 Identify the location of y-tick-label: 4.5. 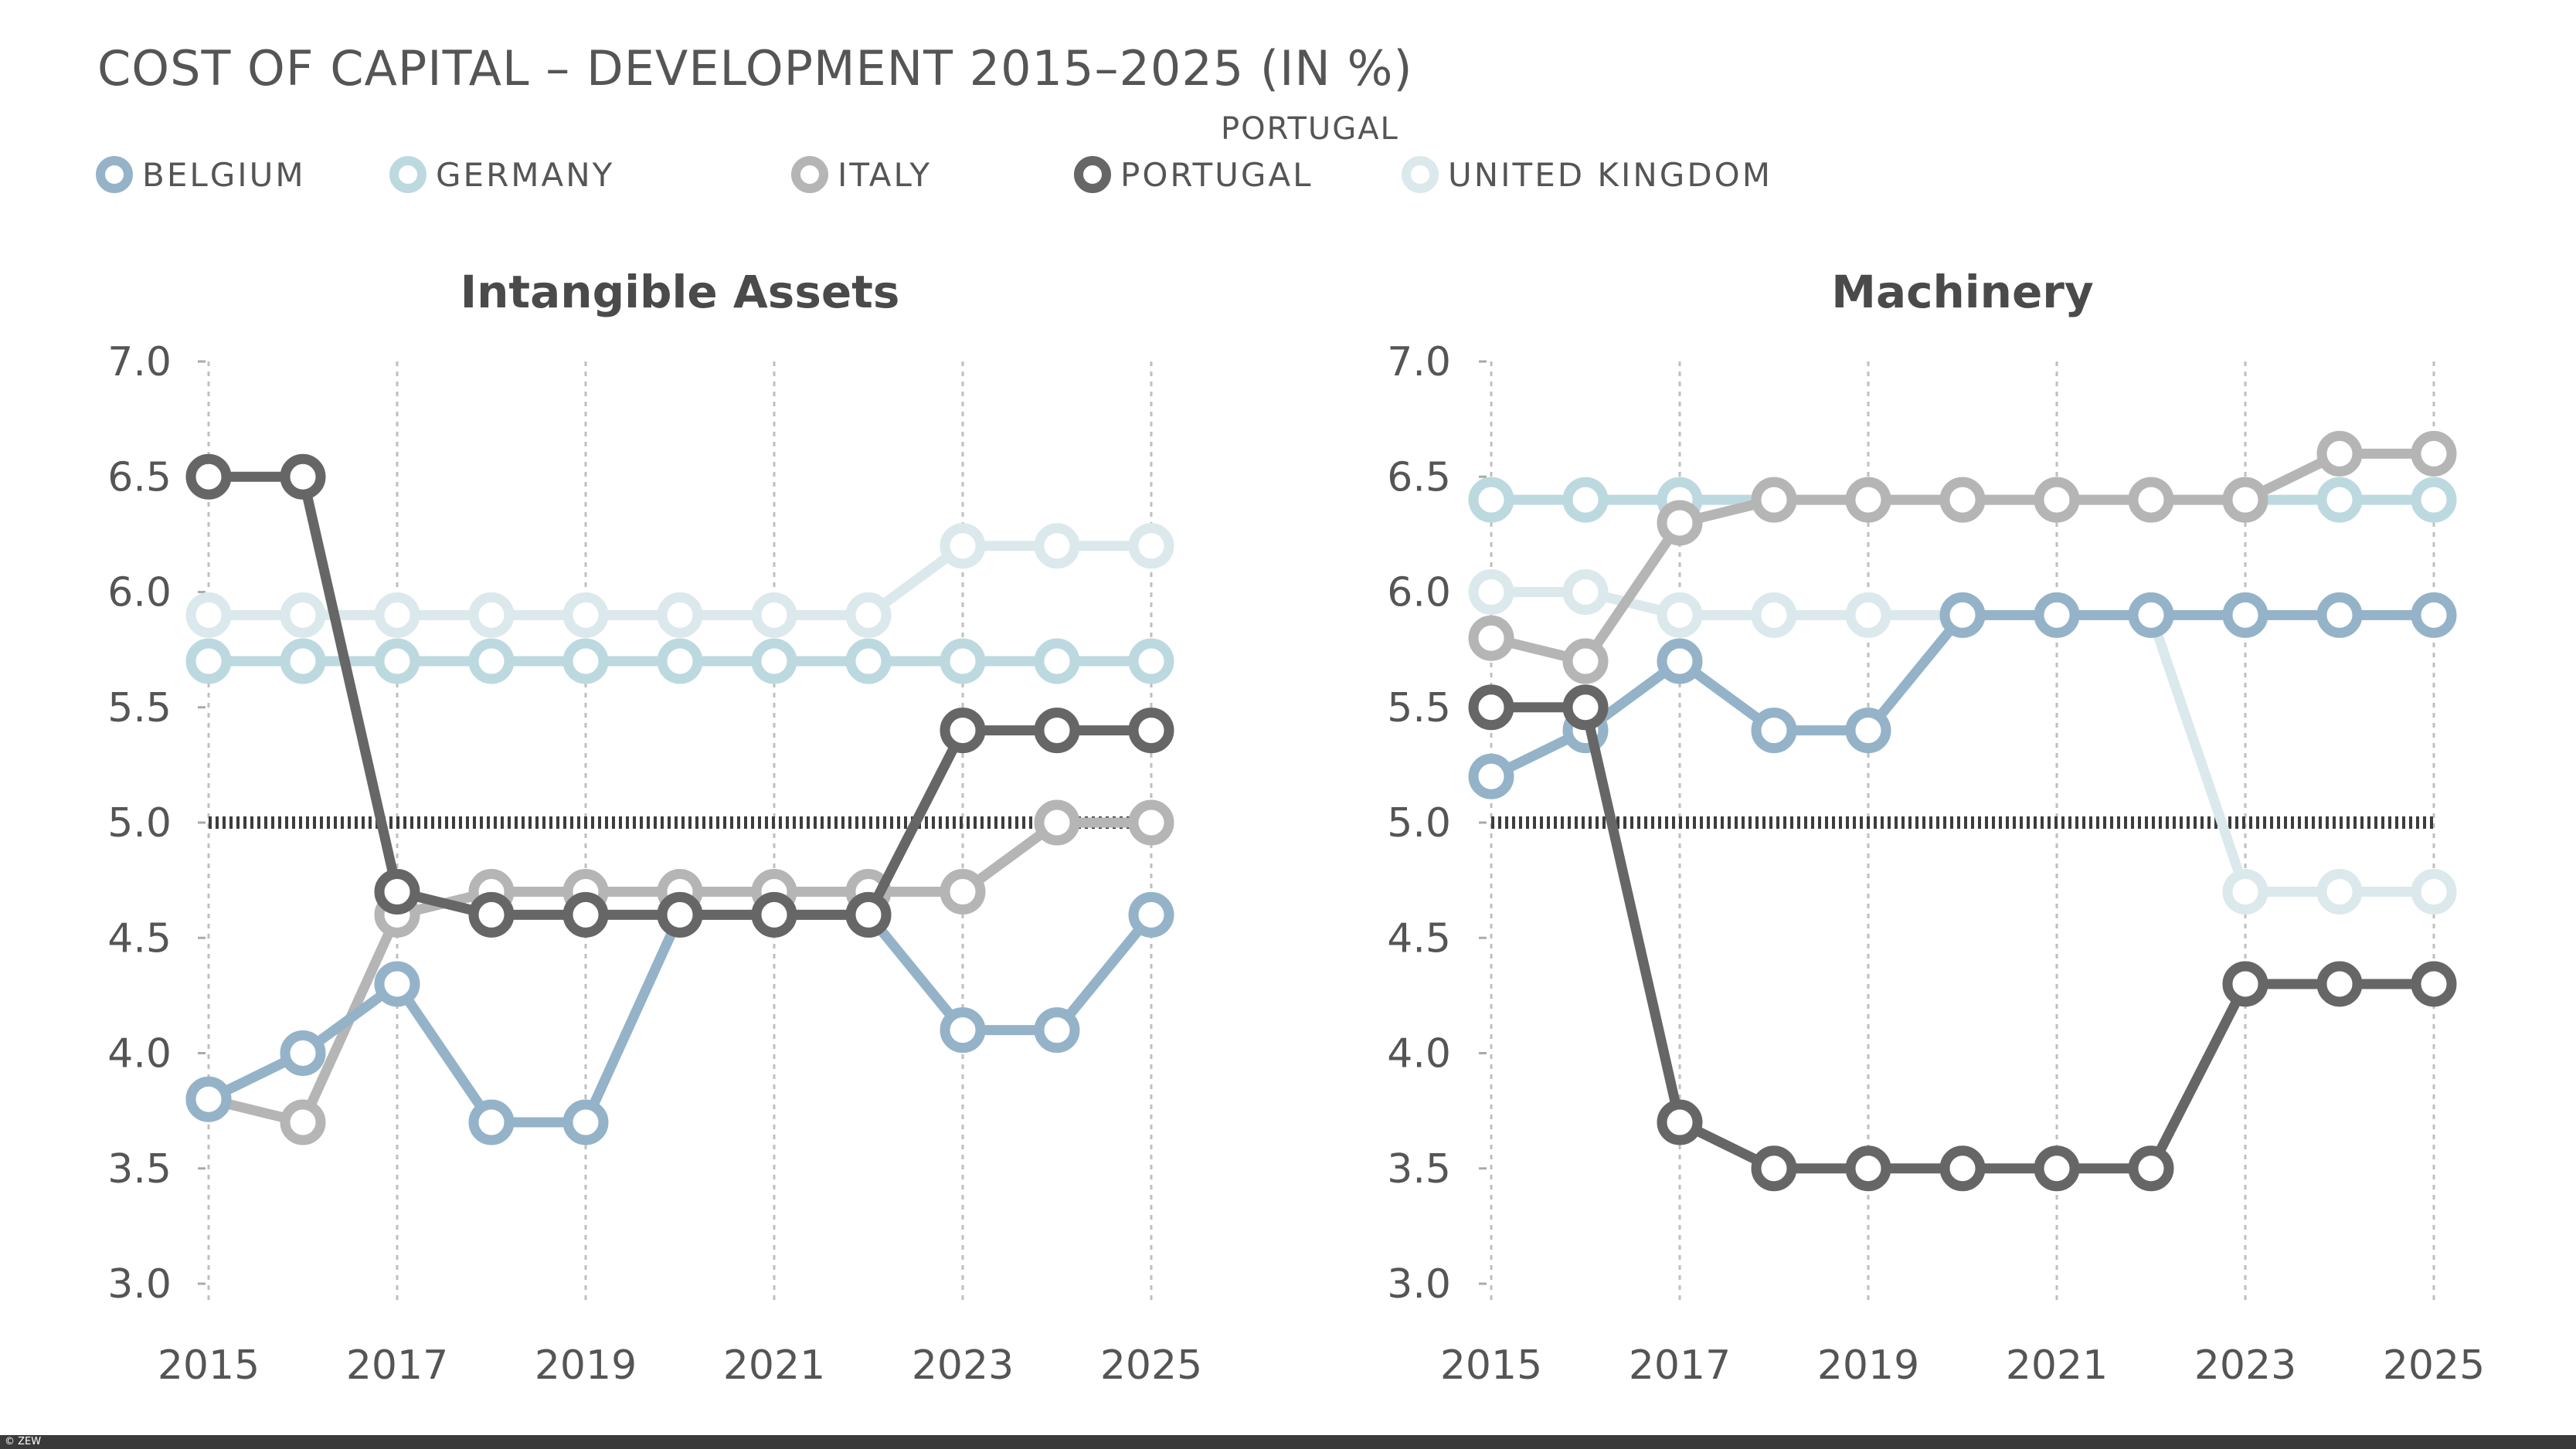
(139, 938).